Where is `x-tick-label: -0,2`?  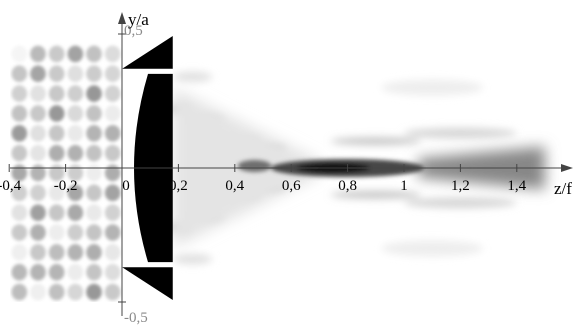
x-tick-label: -0,2 is located at coordinates (66, 186).